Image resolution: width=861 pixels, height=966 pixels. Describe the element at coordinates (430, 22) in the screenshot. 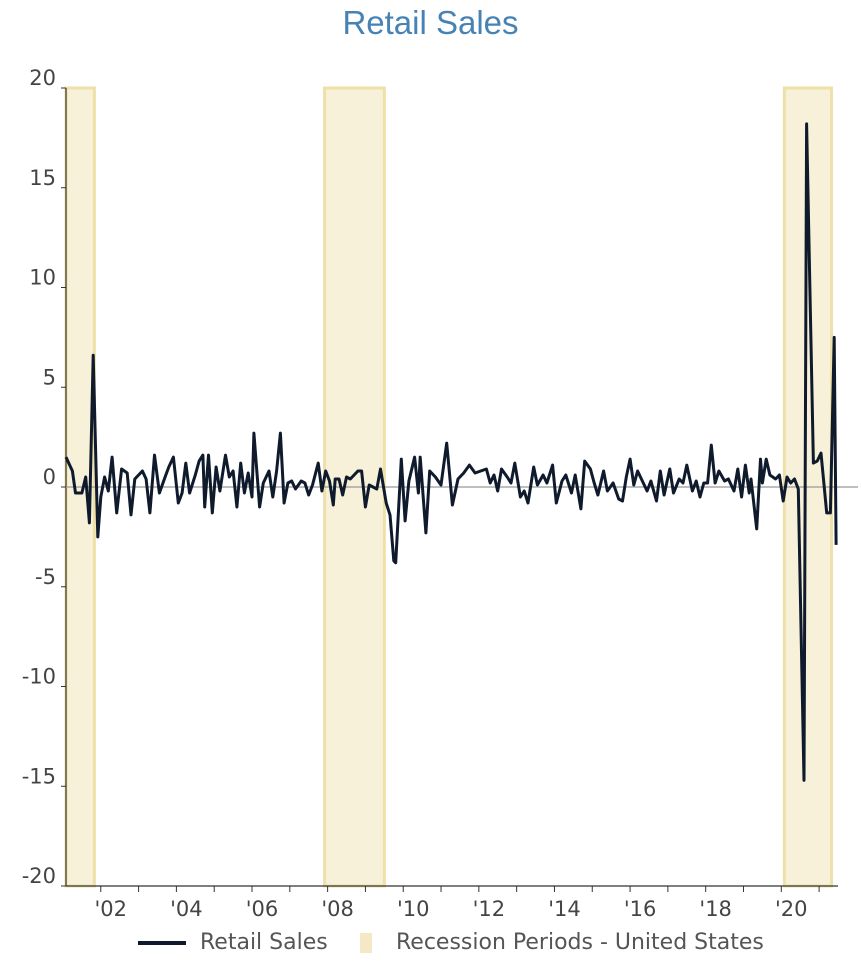

I see `chart-title: Retail Sales` at that location.